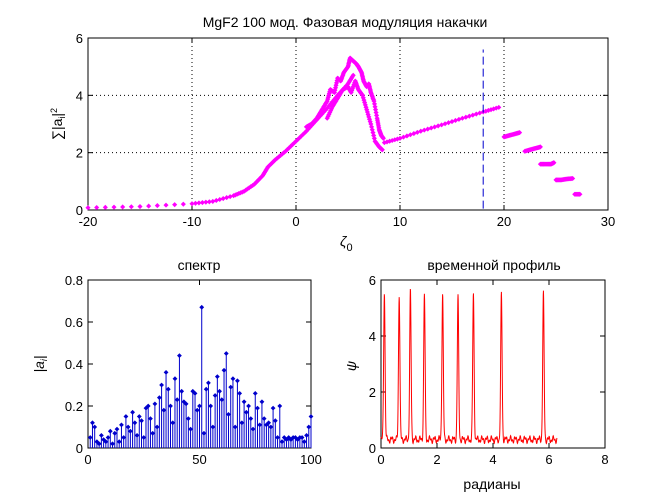  What do you see at coordinates (199, 459) in the screenshot?
I see `spectrum-xtick-label: 50` at bounding box center [199, 459].